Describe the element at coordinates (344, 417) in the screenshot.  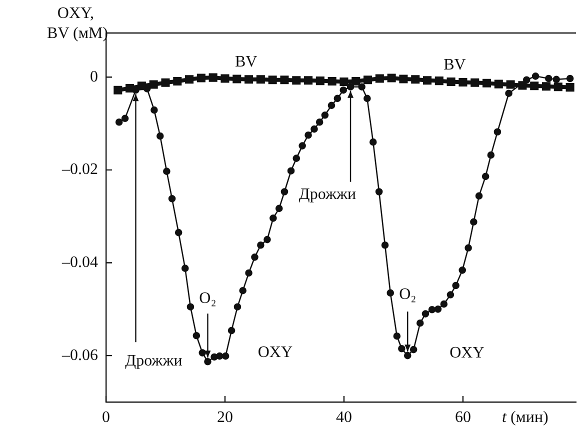
I see `x-tick-label: 40` at that location.